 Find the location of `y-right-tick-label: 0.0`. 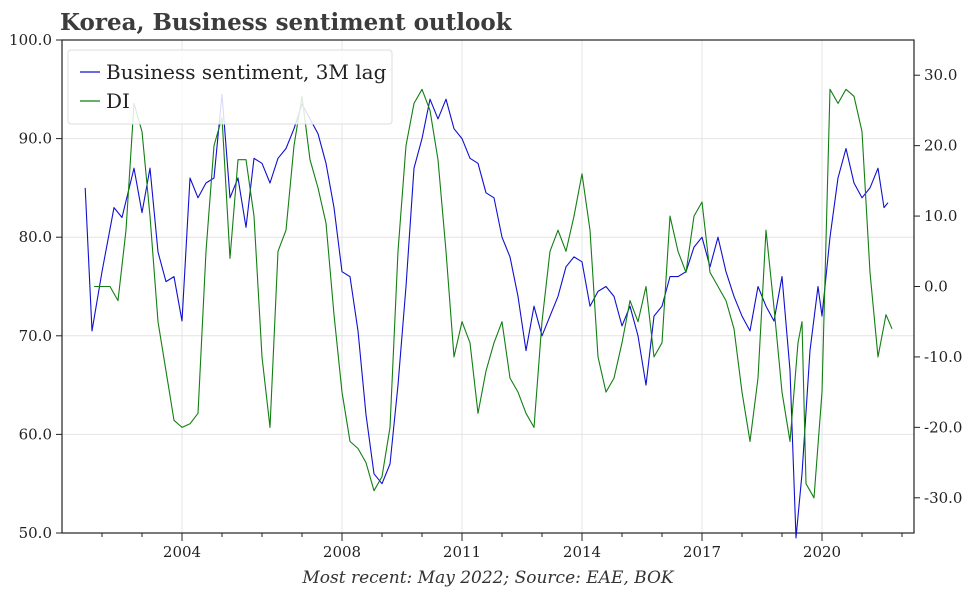

y-right-tick-label: 0.0 is located at coordinates (936, 287).